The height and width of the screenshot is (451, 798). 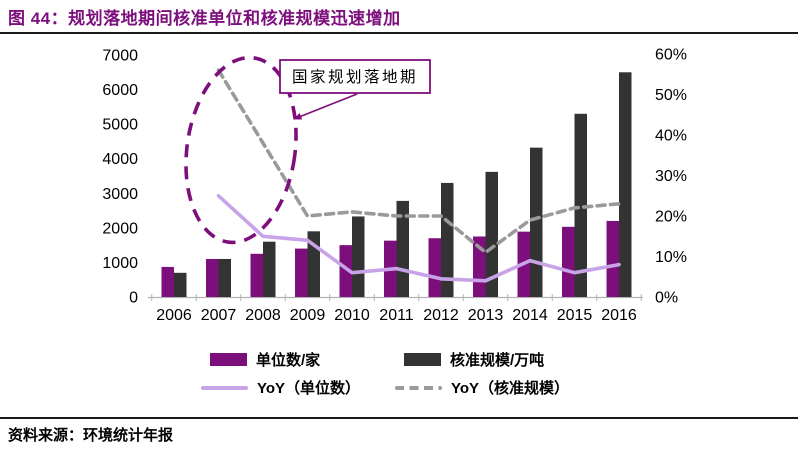 What do you see at coordinates (399, 33) in the screenshot?
I see `title-divider` at bounding box center [399, 33].